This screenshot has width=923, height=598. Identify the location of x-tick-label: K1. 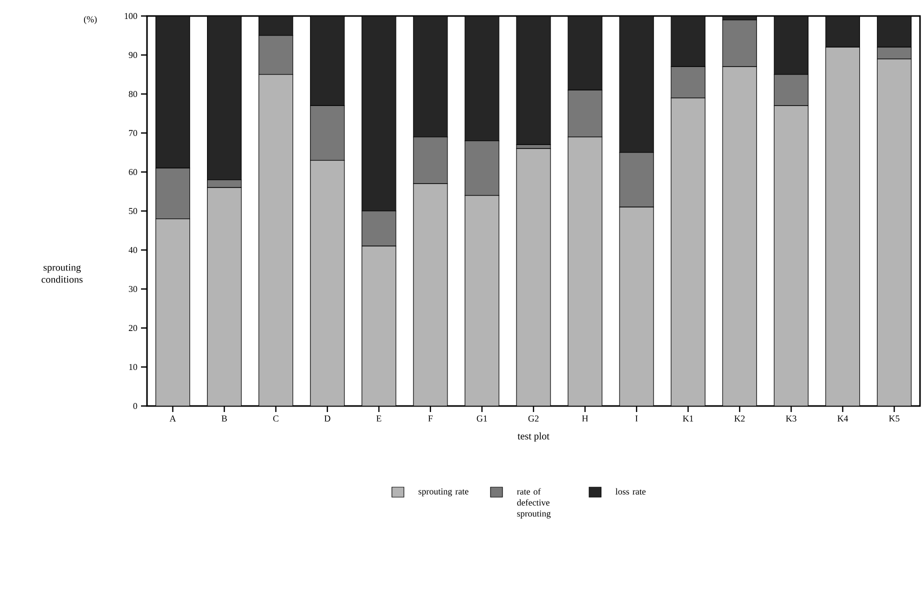
(688, 419).